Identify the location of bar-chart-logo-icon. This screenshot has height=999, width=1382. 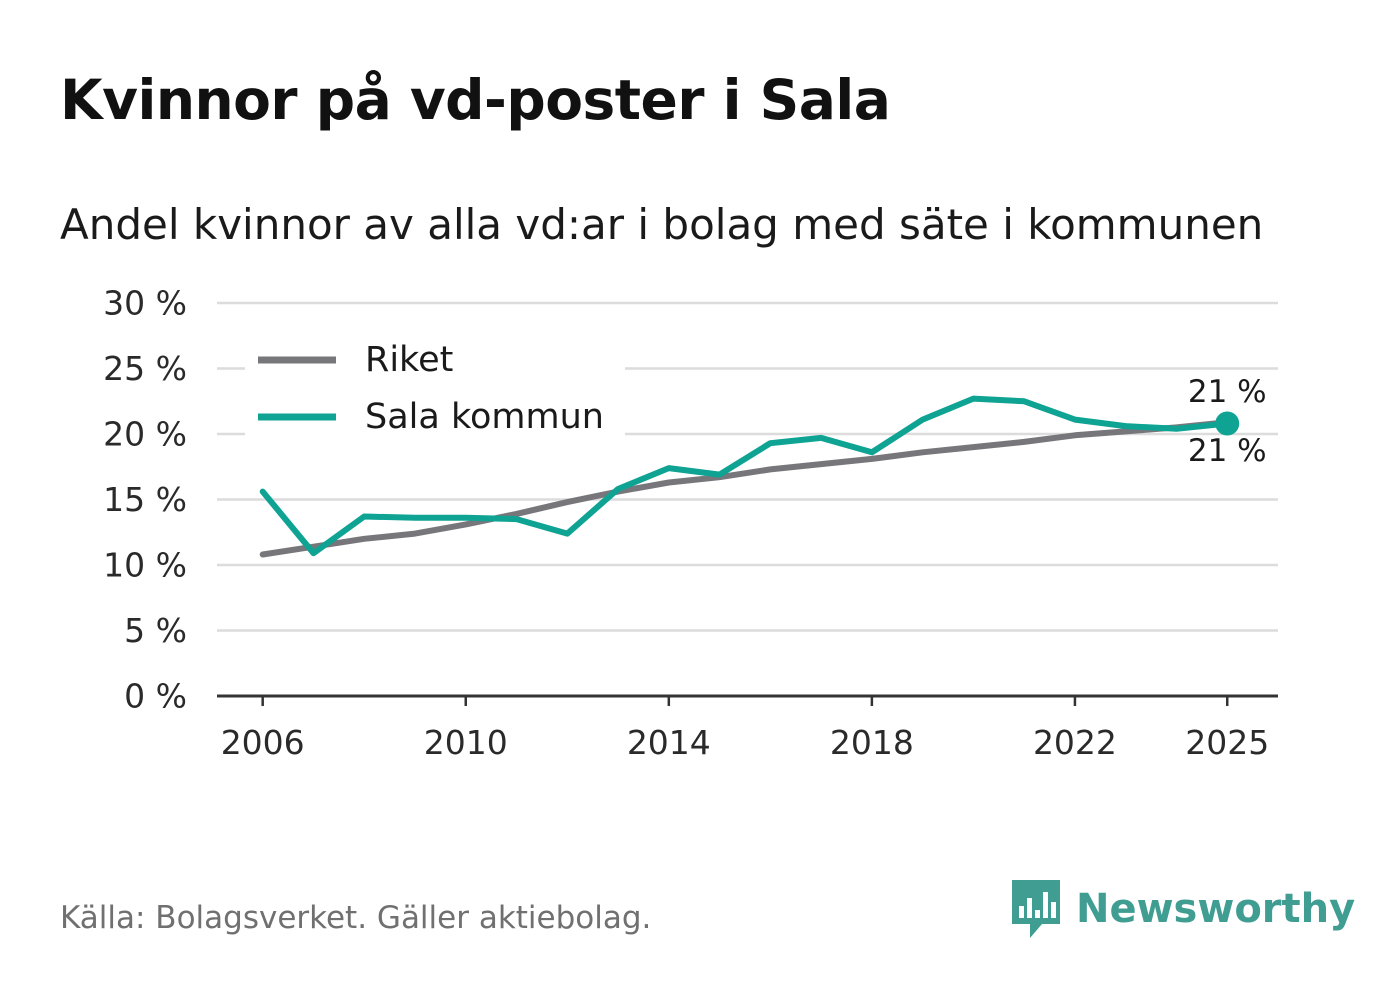
(1036, 909).